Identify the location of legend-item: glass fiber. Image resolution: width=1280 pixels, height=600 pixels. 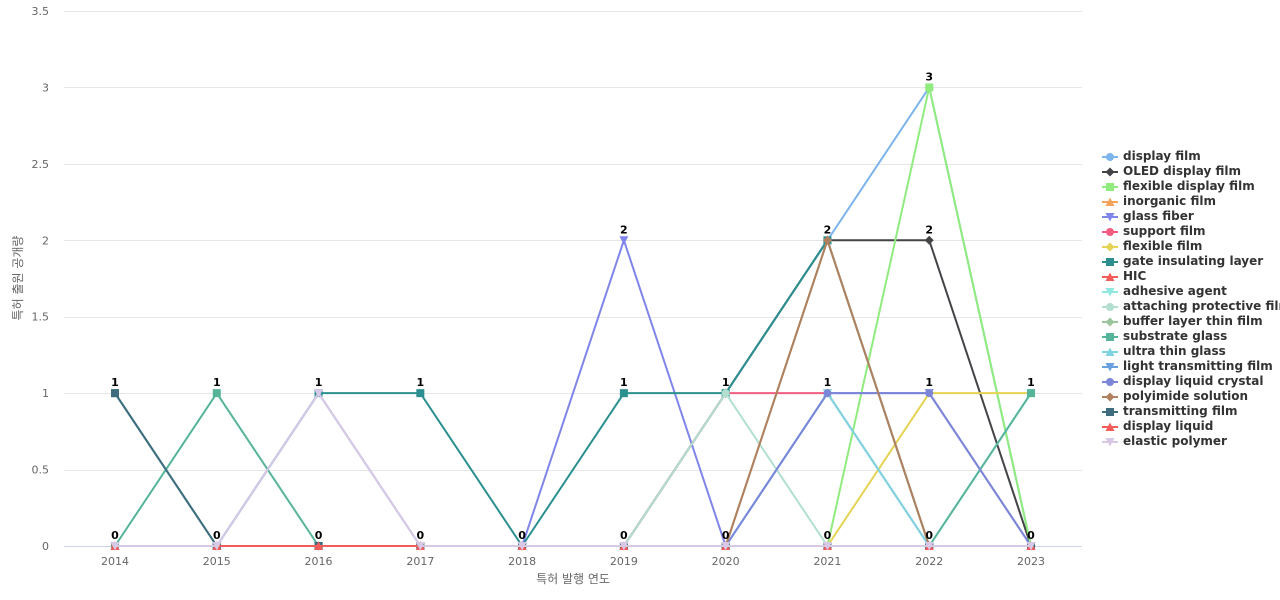
(1191, 216).